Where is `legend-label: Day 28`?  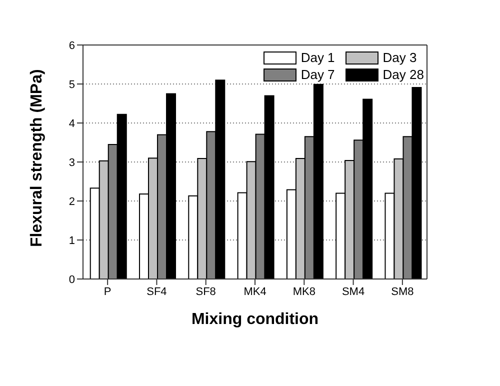 legend-label: Day 28 is located at coordinates (403, 74).